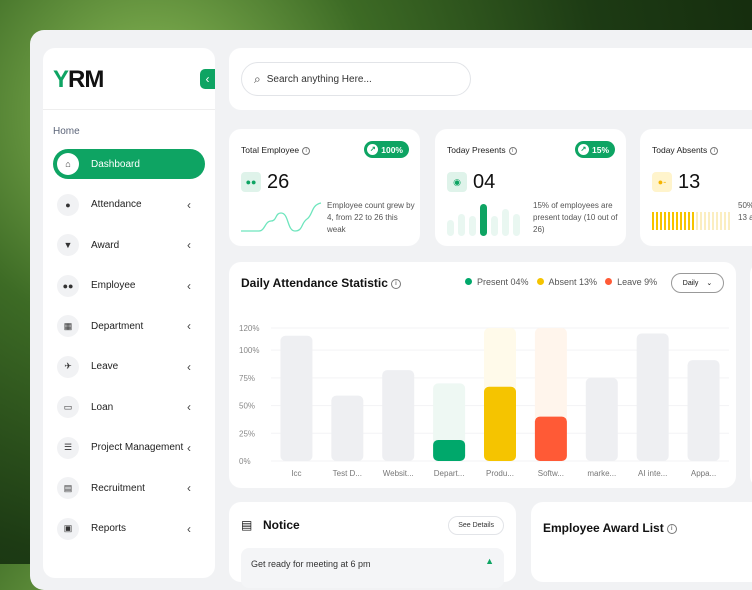  Describe the element at coordinates (68, 366) in the screenshot. I see `plane-icon: ✈` at that location.